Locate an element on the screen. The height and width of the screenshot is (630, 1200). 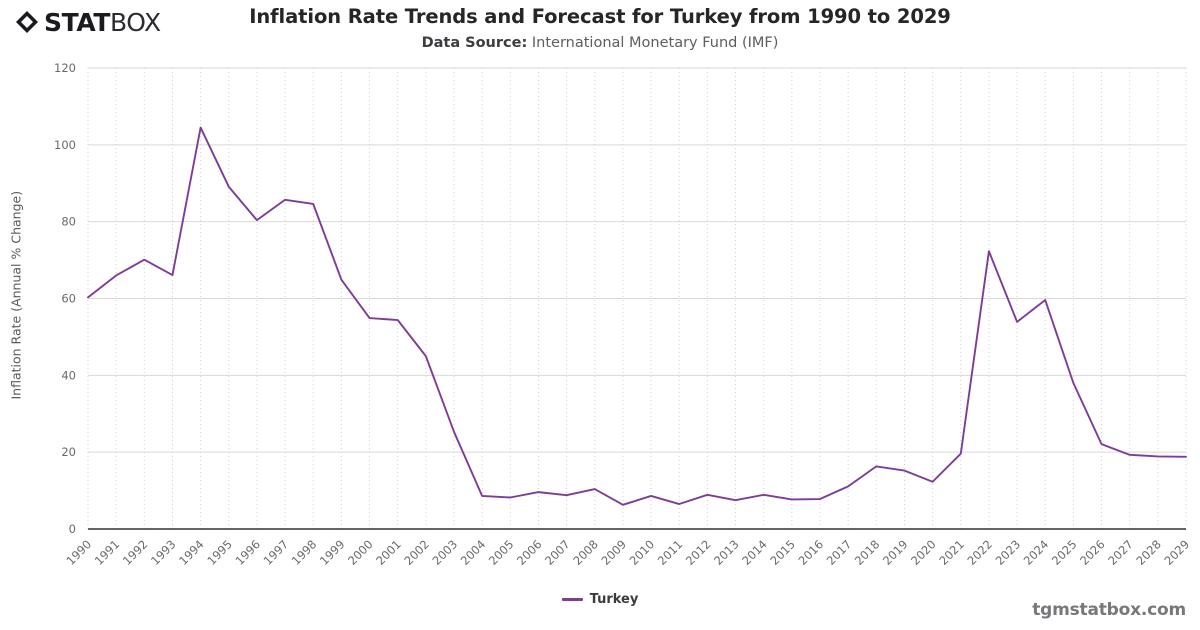
x-tick-label: 2014 is located at coordinates (754, 552).